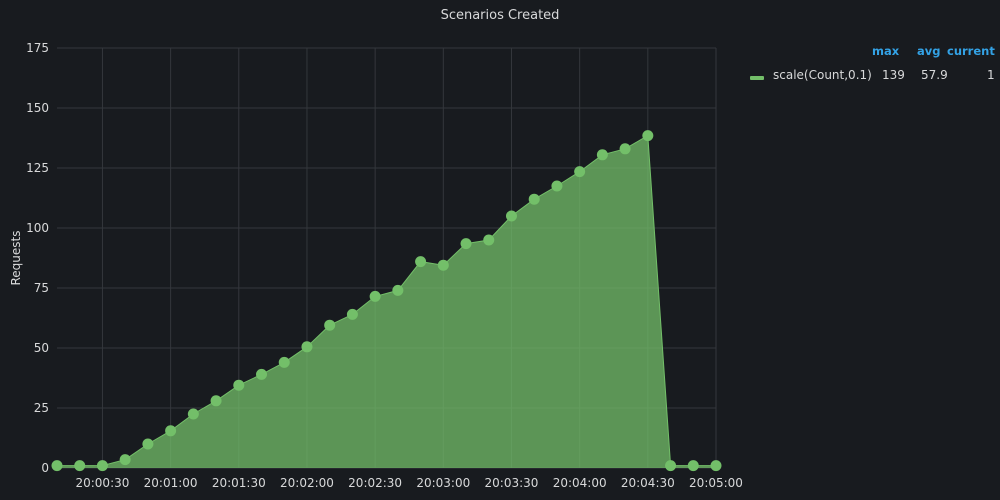 The width and height of the screenshot is (1000, 500). Describe the element at coordinates (239, 483) in the screenshot. I see `x-tick-label: 20:01:30` at that location.